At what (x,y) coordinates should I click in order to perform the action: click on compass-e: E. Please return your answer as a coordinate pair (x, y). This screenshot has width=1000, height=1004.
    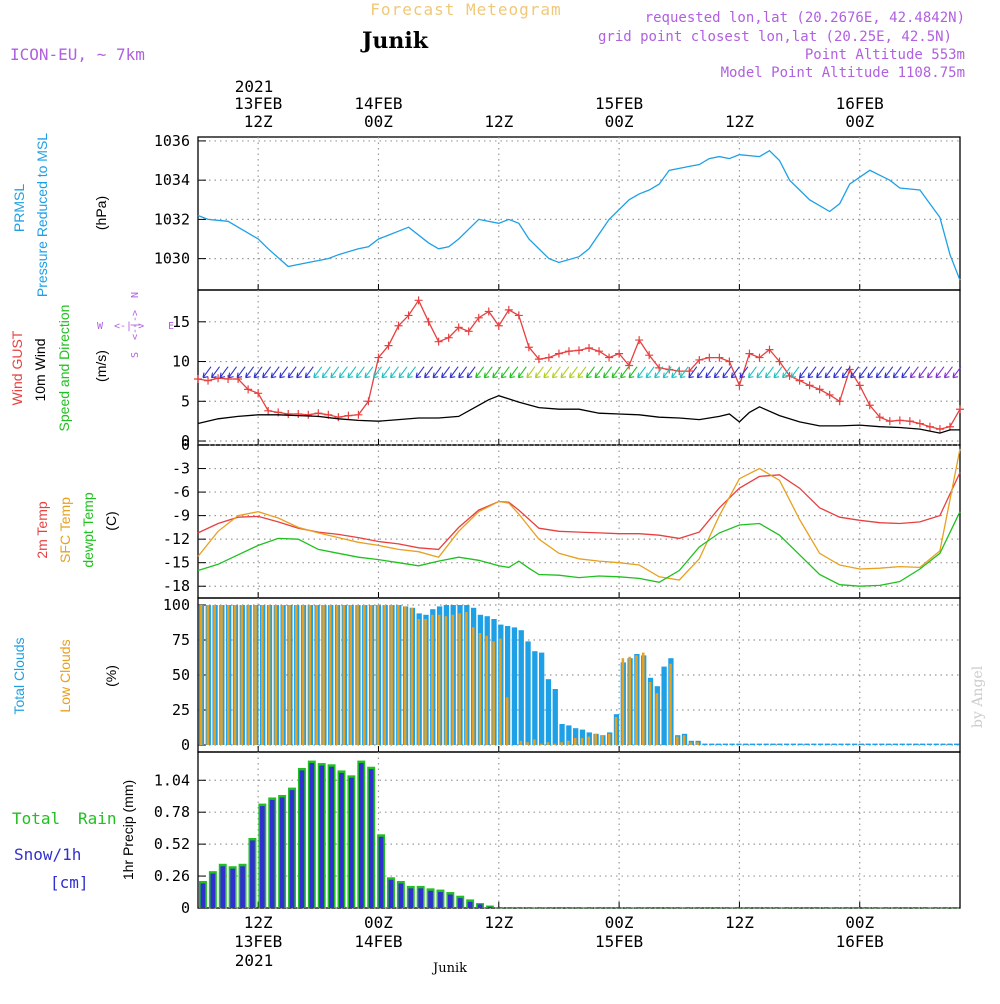
    Looking at the image, I should click on (171, 326).